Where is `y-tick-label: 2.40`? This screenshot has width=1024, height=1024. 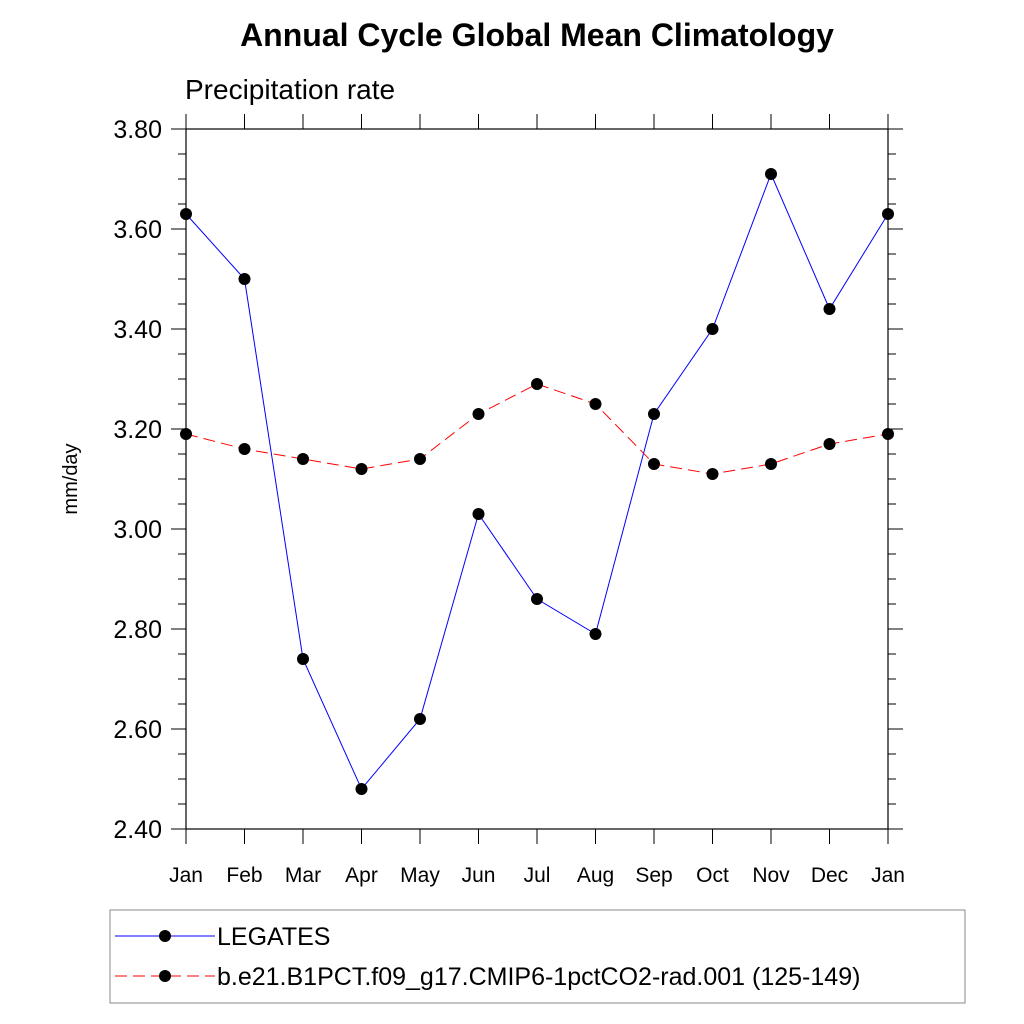 y-tick-label: 2.40 is located at coordinates (137, 830).